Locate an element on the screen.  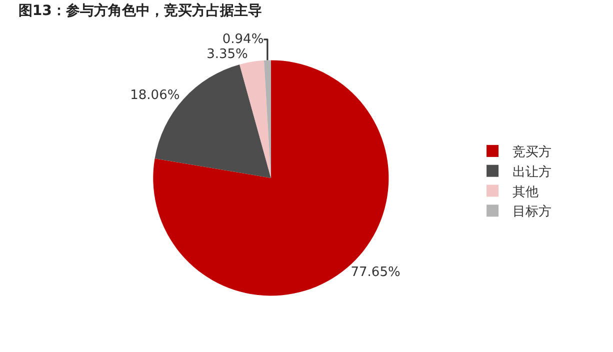
data-label: 0.94% is located at coordinates (243, 39).